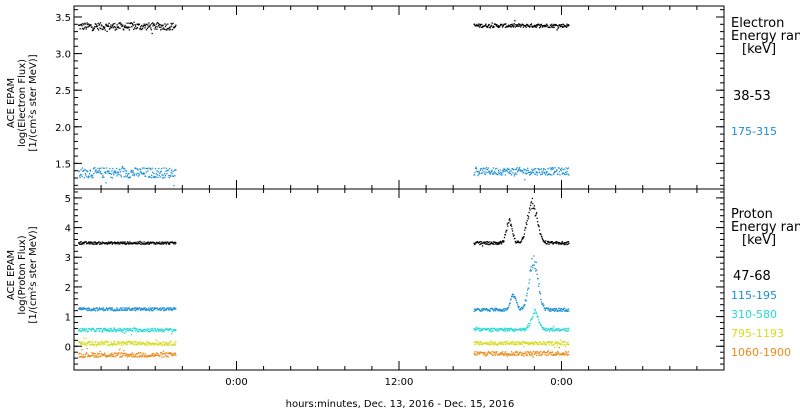  I want to click on y-tick-label: 2.0, so click(63, 128).